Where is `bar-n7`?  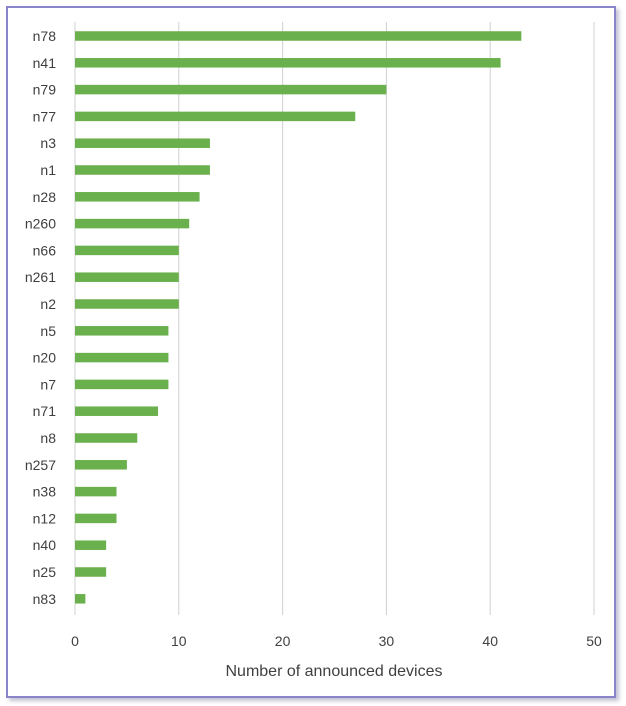
bar-n7 is located at coordinates (122, 384).